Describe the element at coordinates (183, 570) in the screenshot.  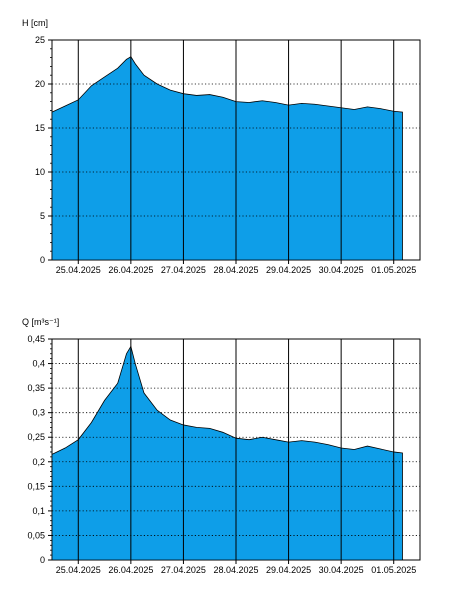
I see `discharge-xtick-label: 27.04.2025` at that location.